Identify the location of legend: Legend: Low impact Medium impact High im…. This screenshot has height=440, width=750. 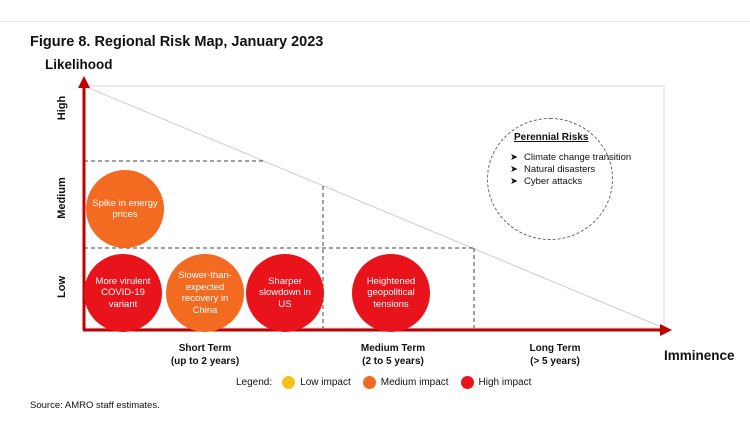
(389, 382).